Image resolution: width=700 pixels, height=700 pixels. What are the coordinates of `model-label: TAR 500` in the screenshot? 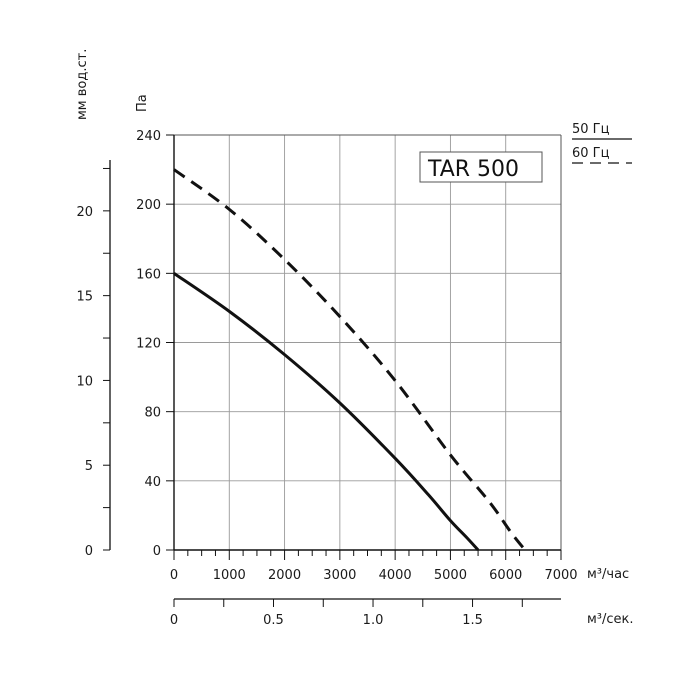 It's located at (473, 169).